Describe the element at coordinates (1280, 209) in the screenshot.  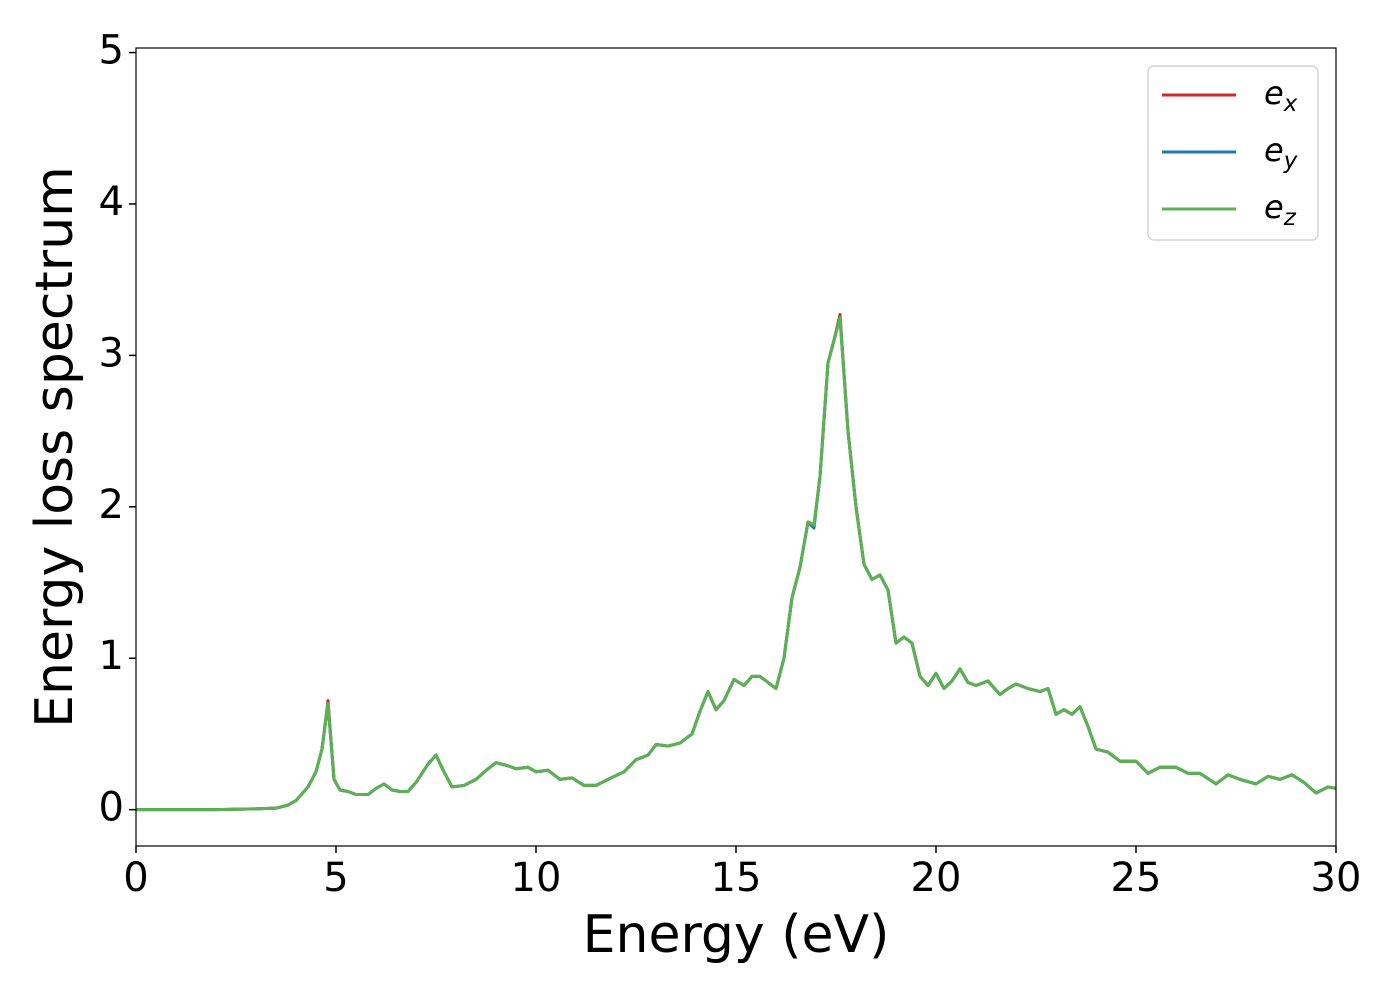
I see `legend-label: ez` at that location.